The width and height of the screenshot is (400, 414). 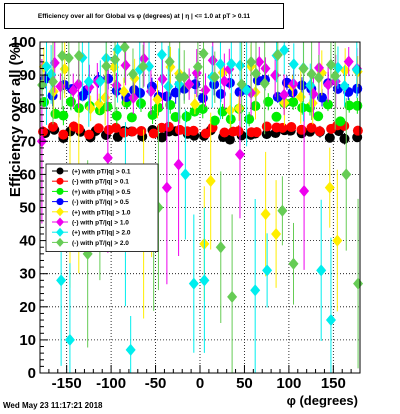 What do you see at coordinates (32, 373) in the screenshot?
I see `y-tick-label: 0` at bounding box center [32, 373].